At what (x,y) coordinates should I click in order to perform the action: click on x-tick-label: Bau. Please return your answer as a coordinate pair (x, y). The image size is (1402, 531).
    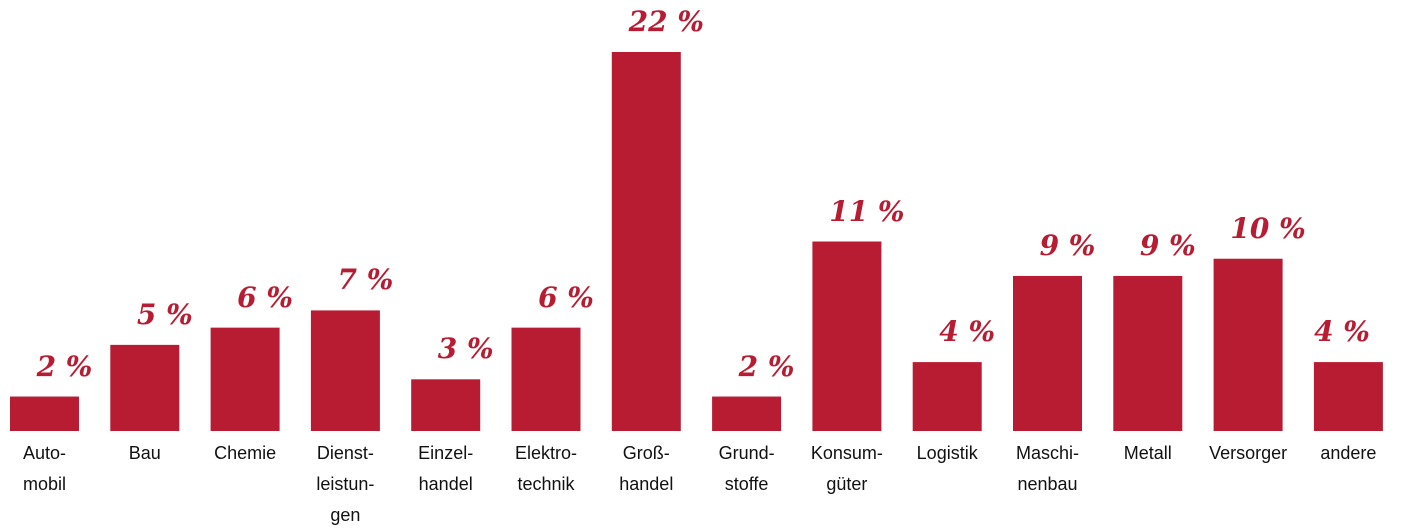
    Looking at the image, I should click on (144, 453).